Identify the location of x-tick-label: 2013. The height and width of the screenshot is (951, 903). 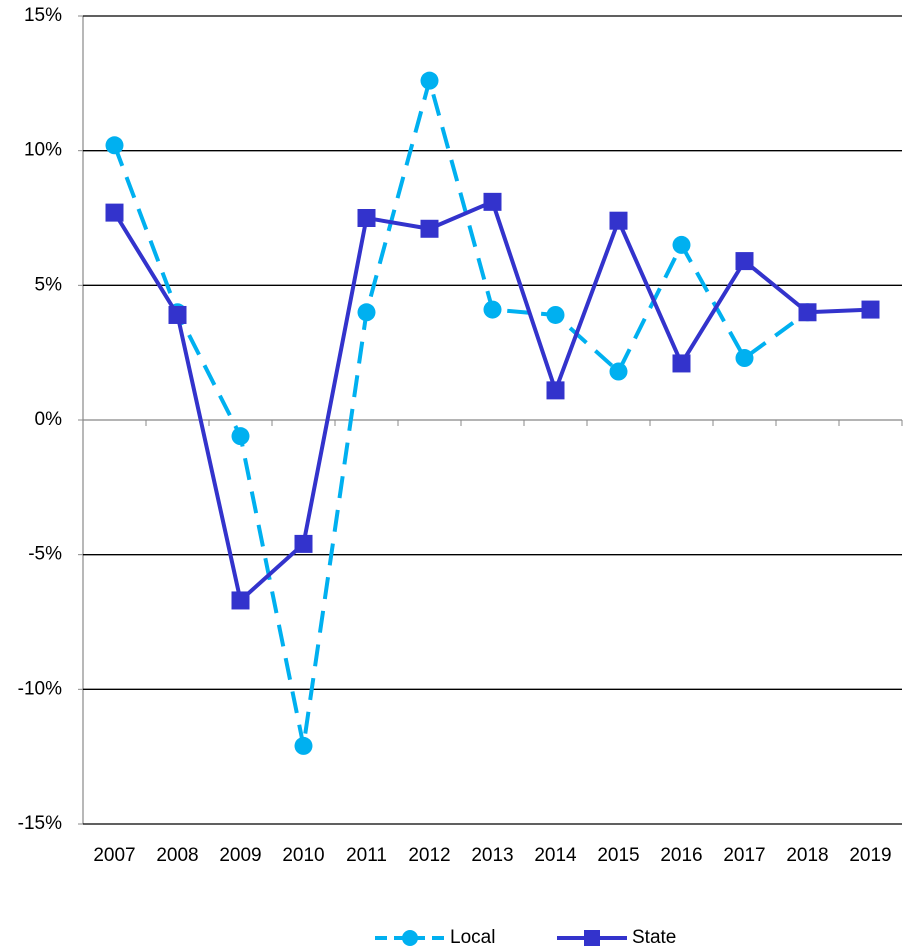
(492, 855).